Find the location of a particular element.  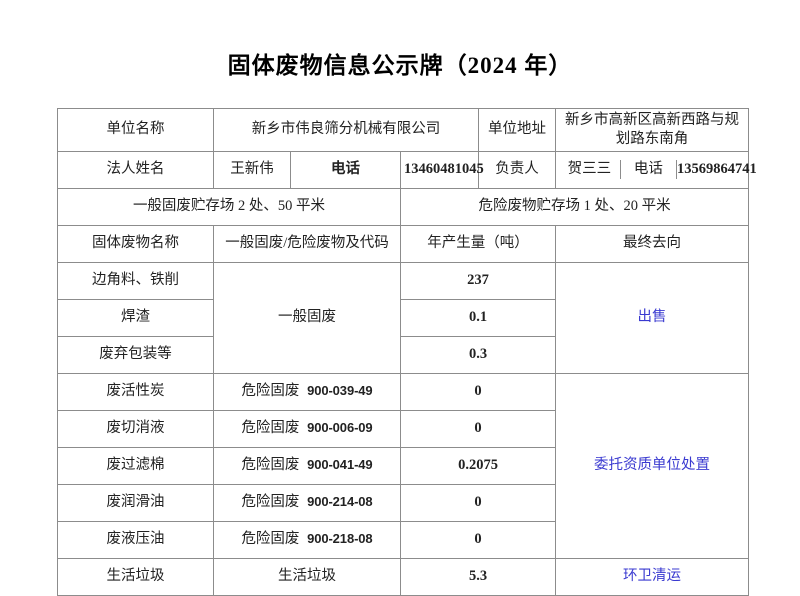

hazard-code-7: 900-218-08 is located at coordinates (340, 539).